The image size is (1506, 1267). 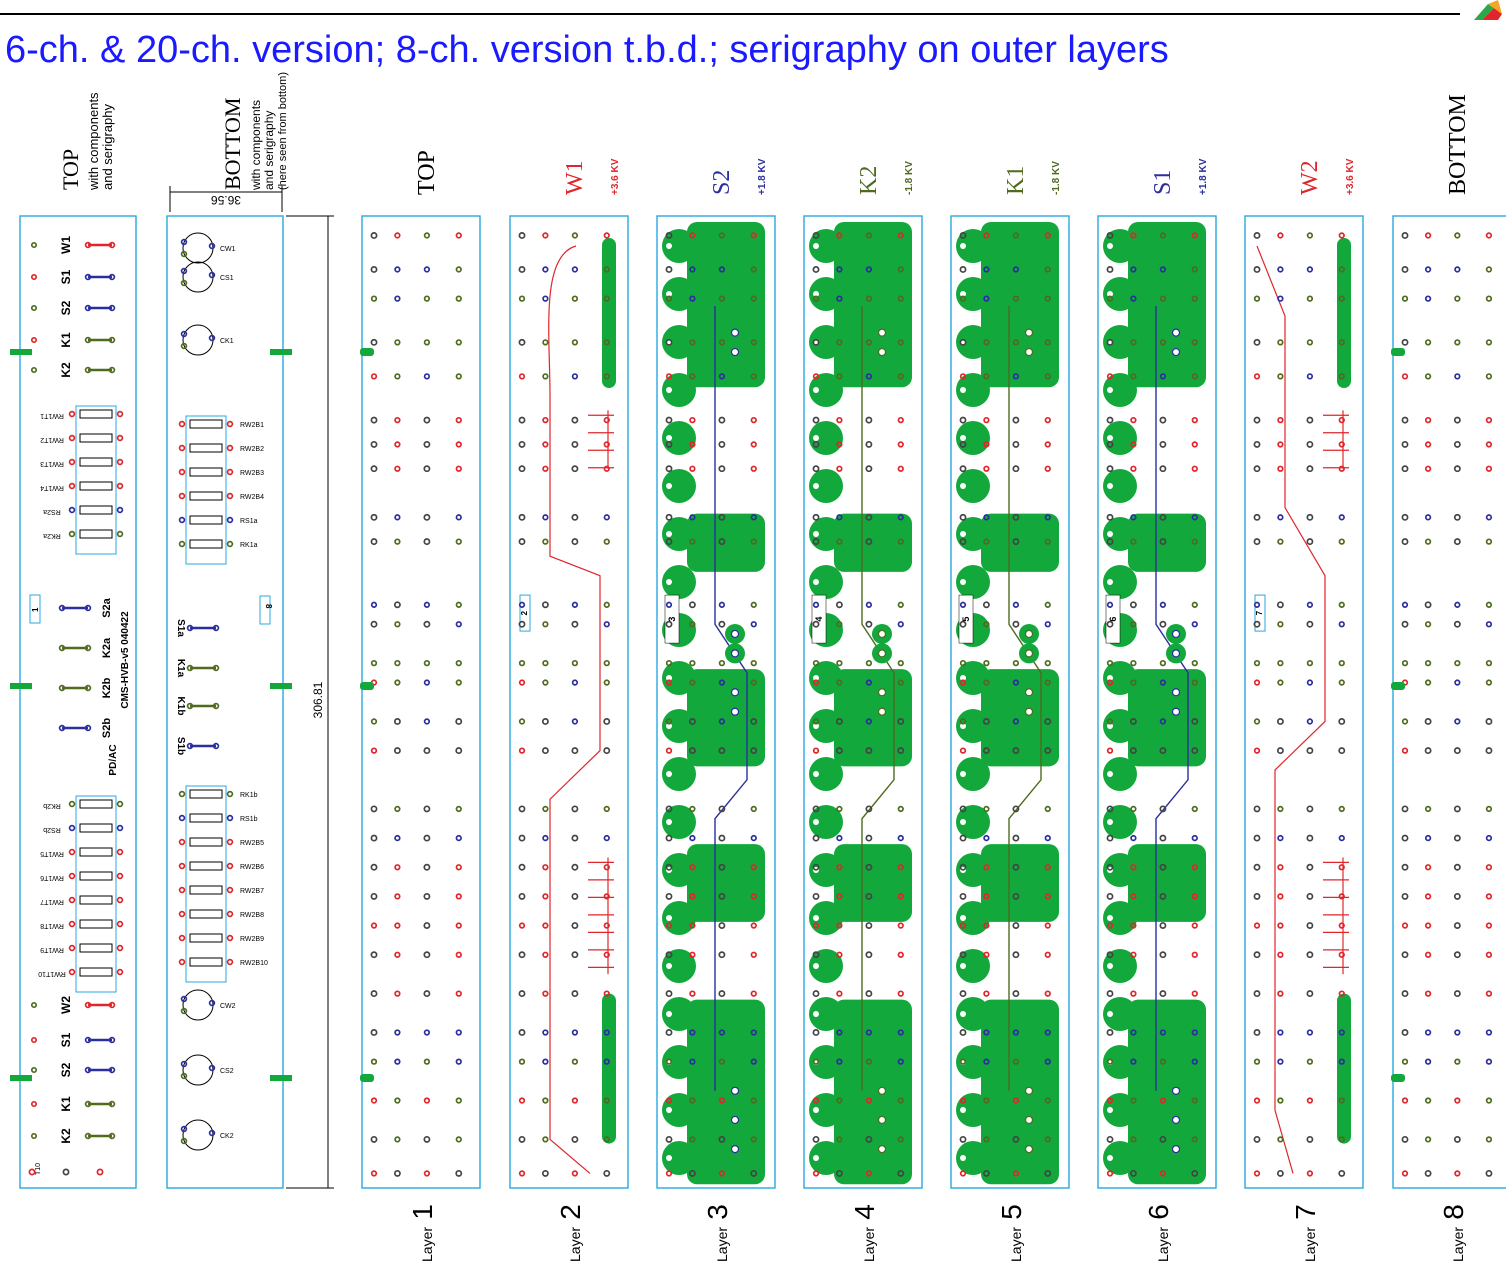 I want to click on capacitor-label: CS1, so click(x=227, y=278).